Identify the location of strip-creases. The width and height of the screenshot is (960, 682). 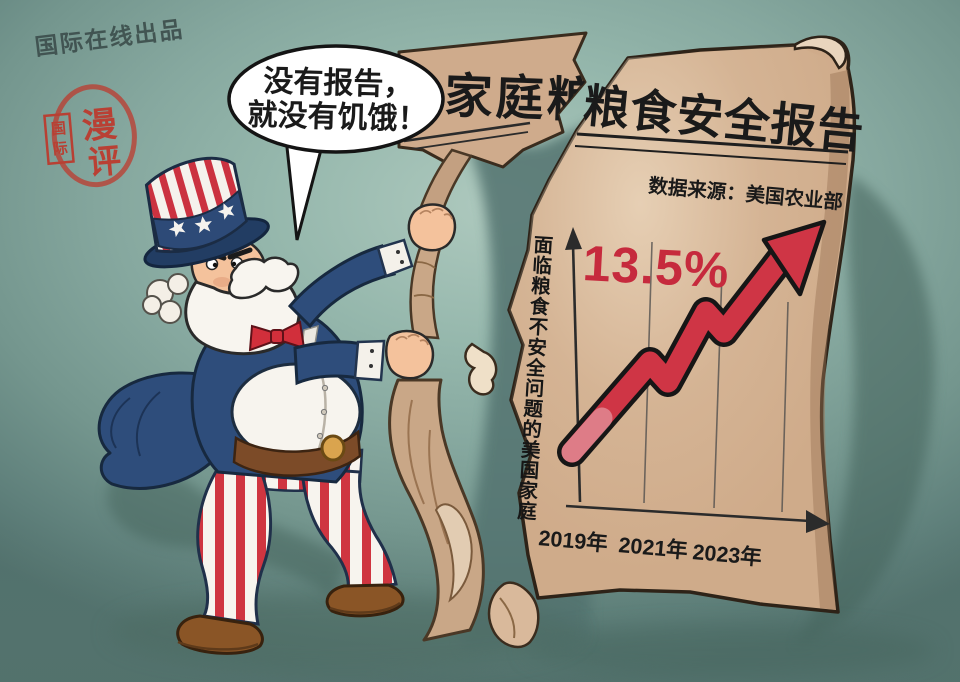
(424, 280).